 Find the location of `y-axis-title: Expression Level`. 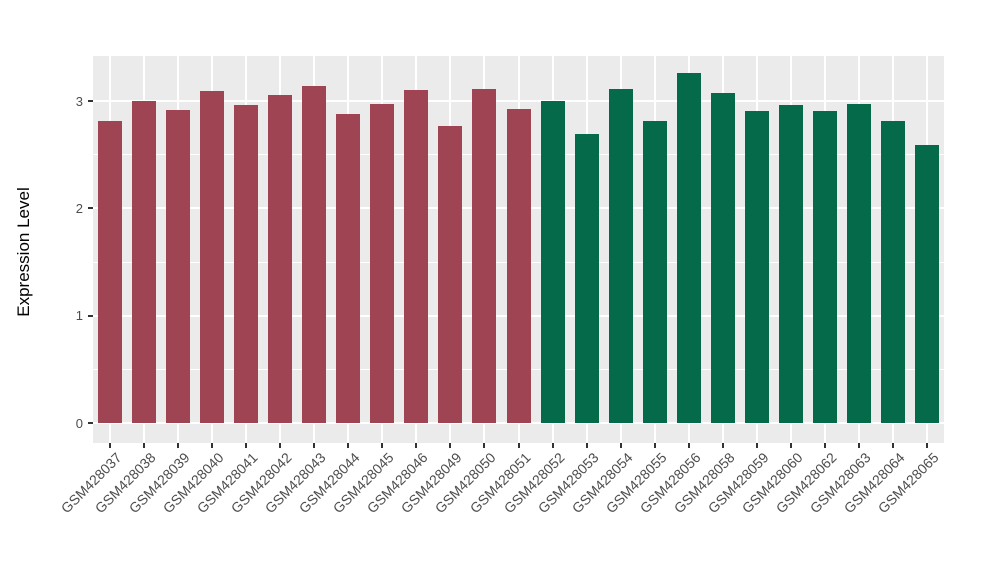

y-axis-title: Expression Level is located at coordinates (23, 252).